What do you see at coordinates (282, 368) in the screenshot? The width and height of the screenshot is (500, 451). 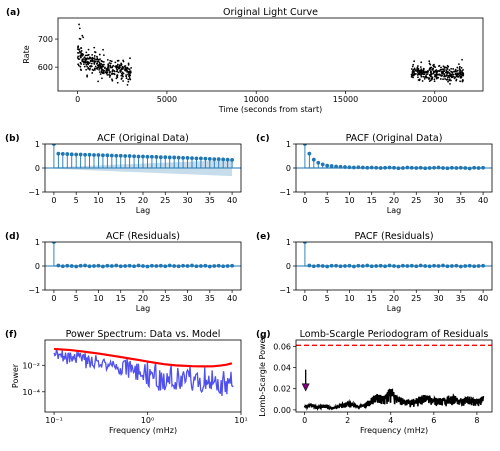 I see `y-tick-label: 0.04` at bounding box center [282, 368].